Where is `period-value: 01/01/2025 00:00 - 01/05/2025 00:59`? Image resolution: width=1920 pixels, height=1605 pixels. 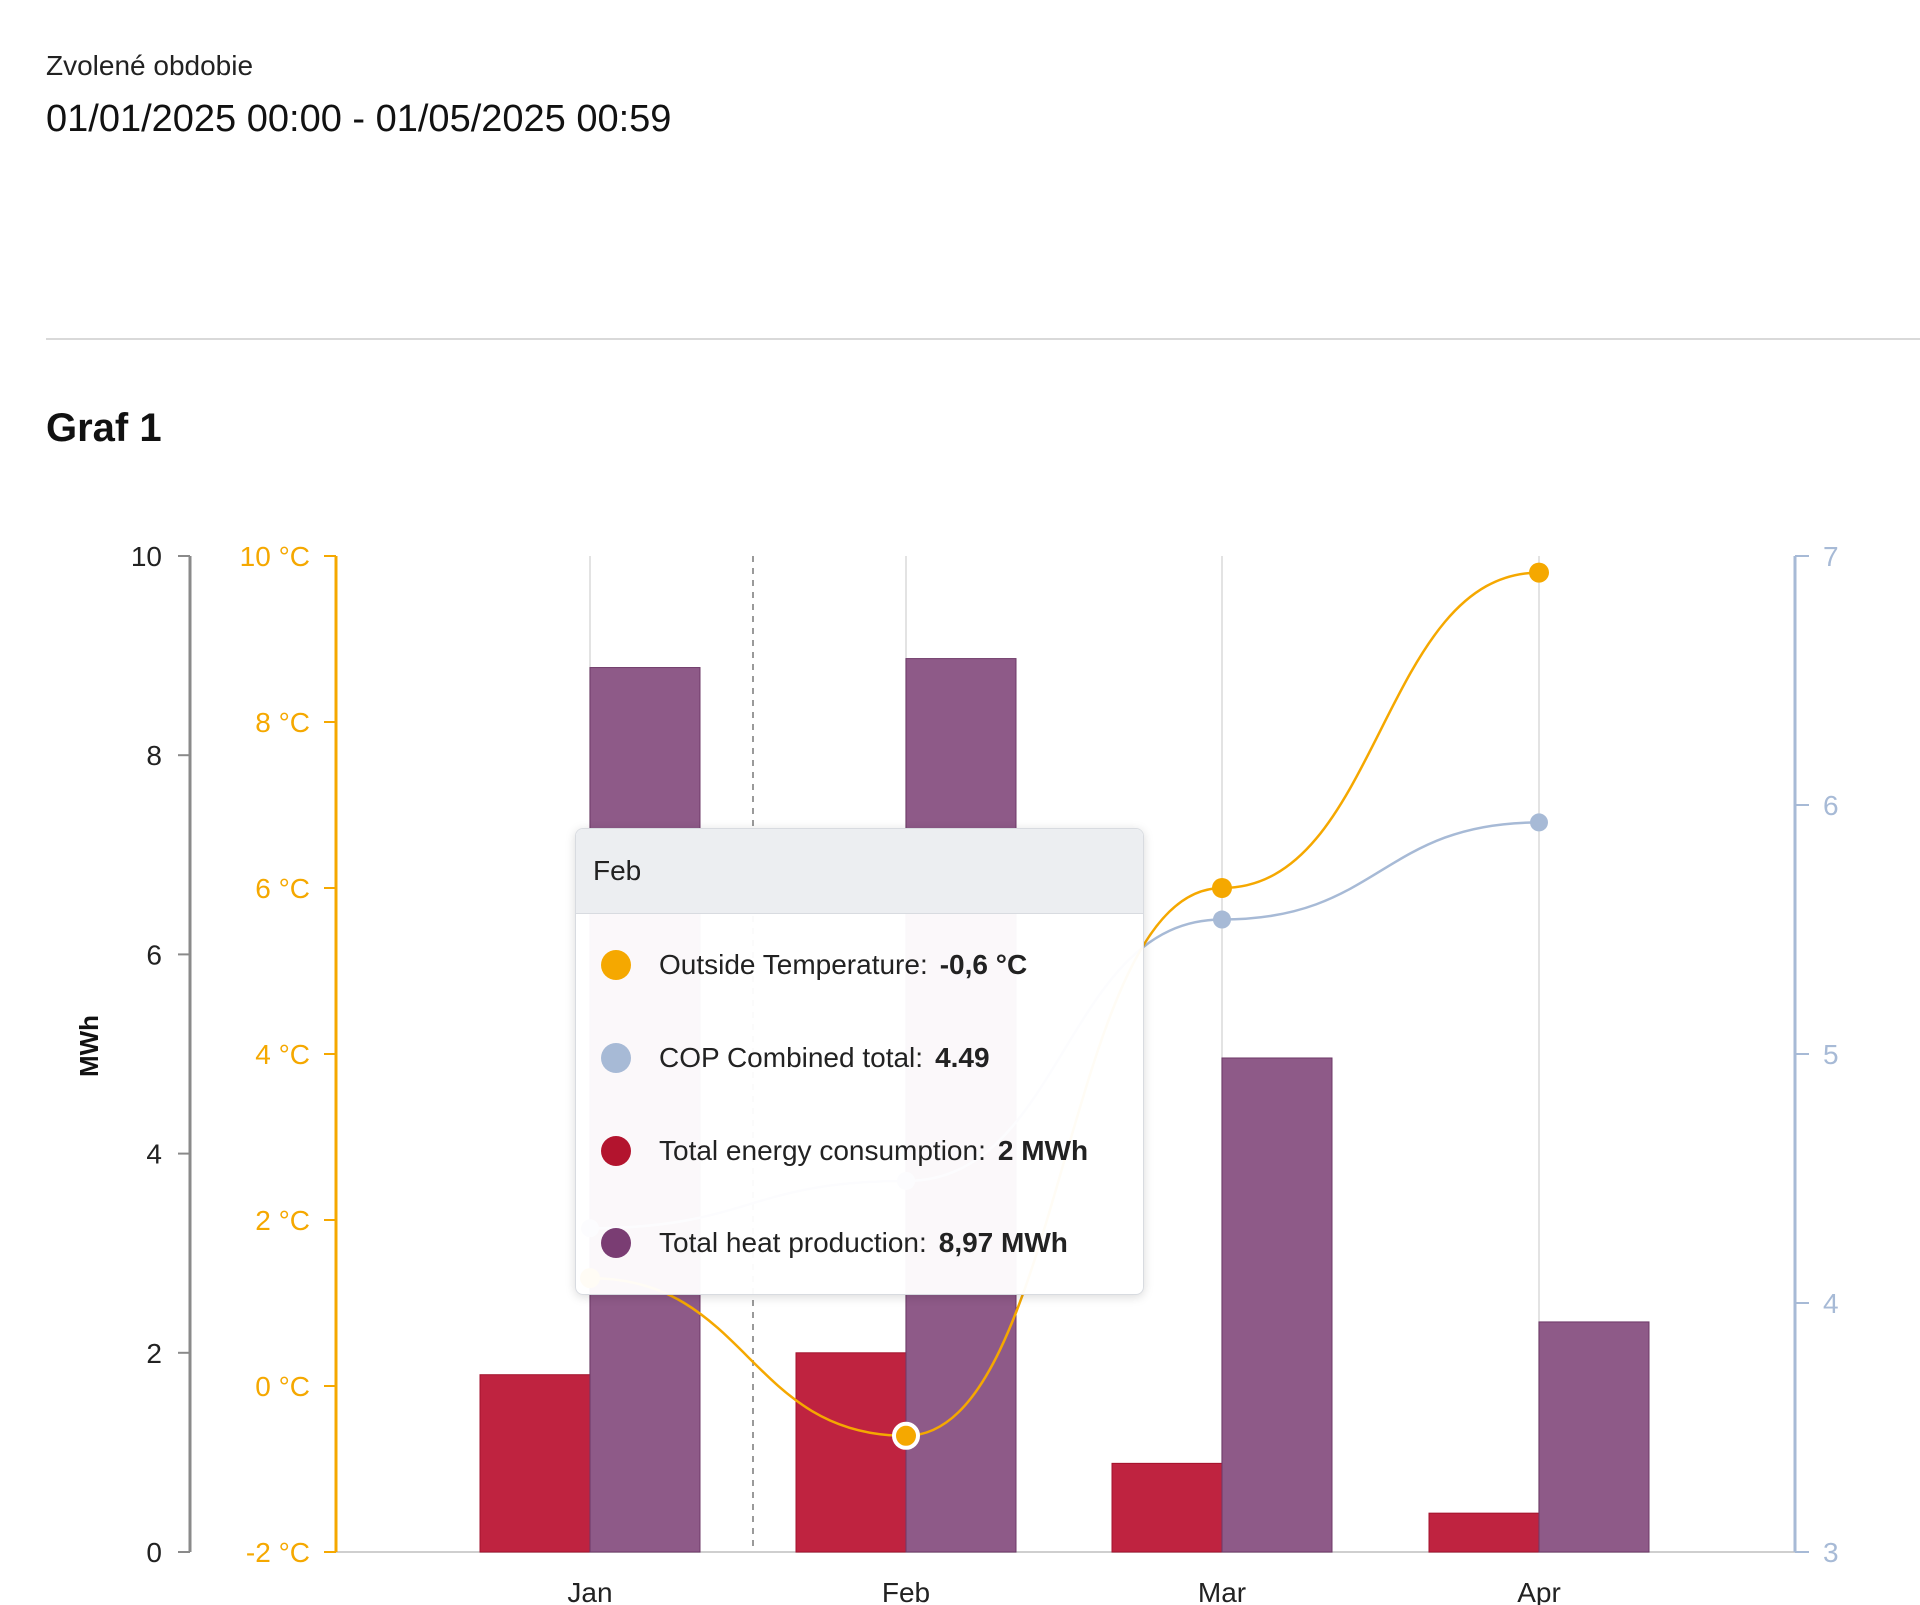
period-value: 01/01/2025 00:00 - 01/05/2025 00:59 is located at coordinates (359, 119).